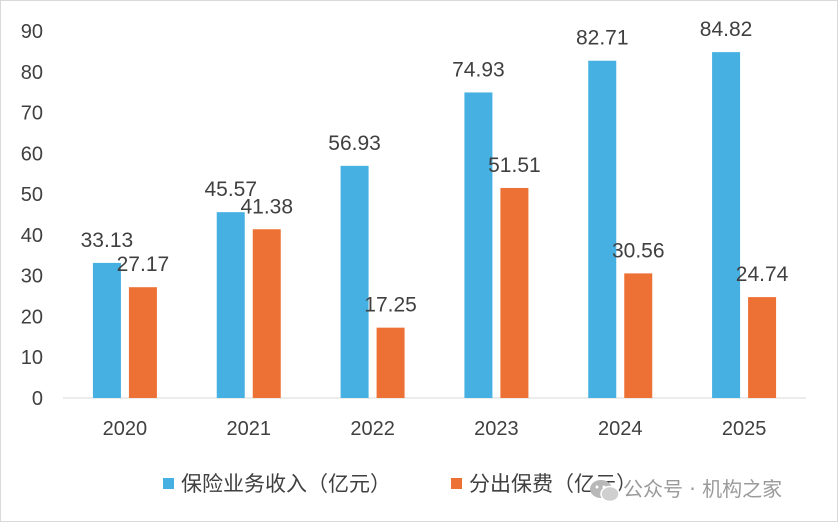  What do you see at coordinates (266, 206) in the screenshot?
I see `data-label: 41.38` at bounding box center [266, 206].